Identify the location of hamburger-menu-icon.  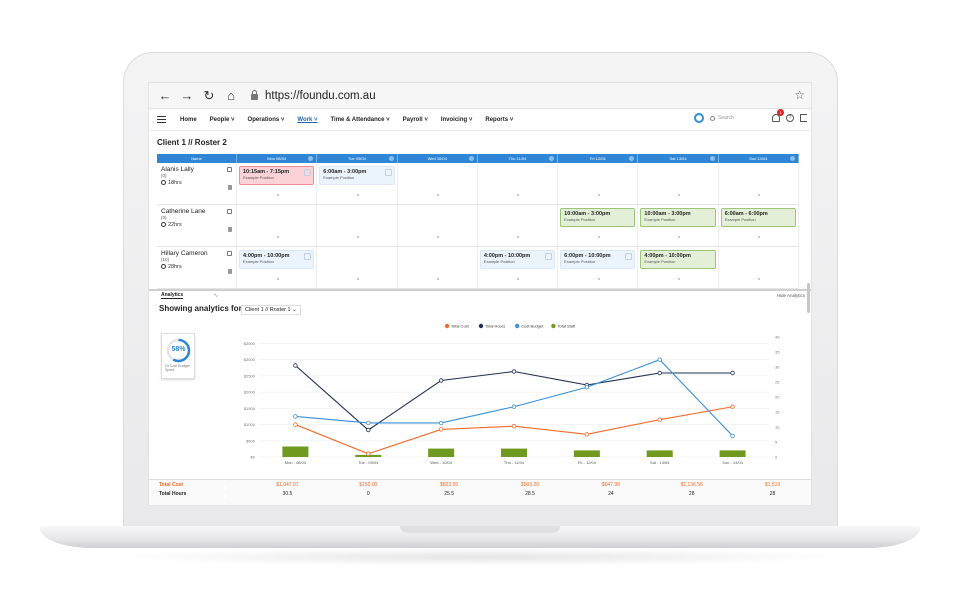
(161, 119).